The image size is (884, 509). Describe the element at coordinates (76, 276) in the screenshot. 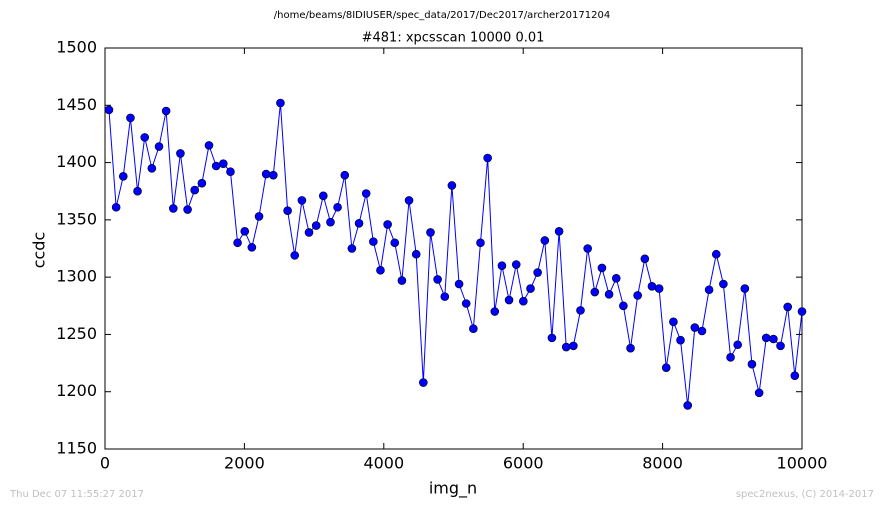

I see `y-tick-label: 1300` at that location.